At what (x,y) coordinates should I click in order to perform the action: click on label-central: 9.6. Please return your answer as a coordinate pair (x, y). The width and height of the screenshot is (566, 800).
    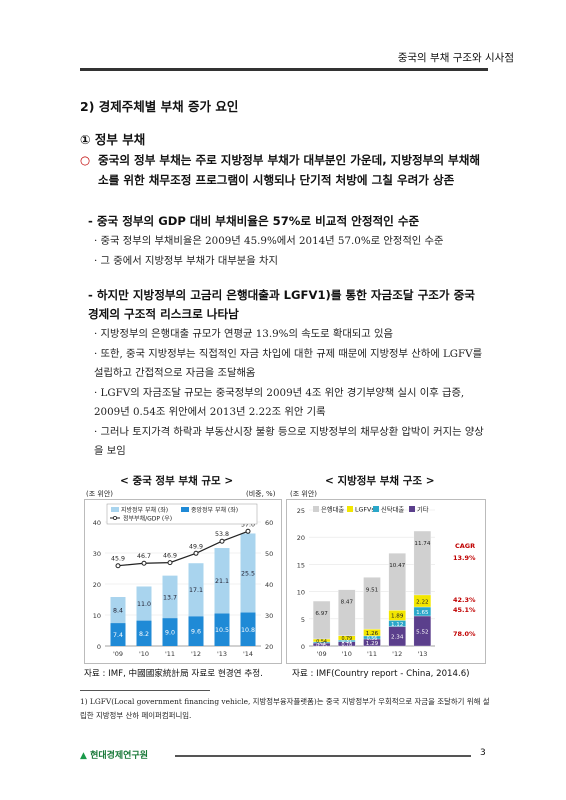
    Looking at the image, I should click on (196, 632).